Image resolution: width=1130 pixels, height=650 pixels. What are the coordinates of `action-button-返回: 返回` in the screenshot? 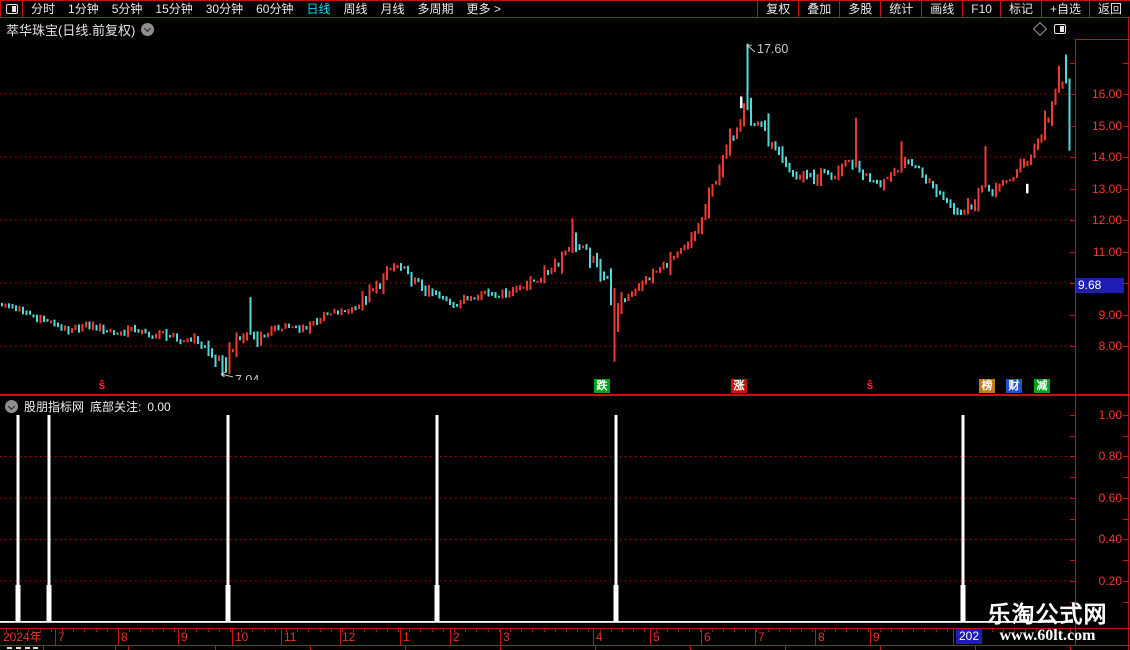 It's located at (1109, 9).